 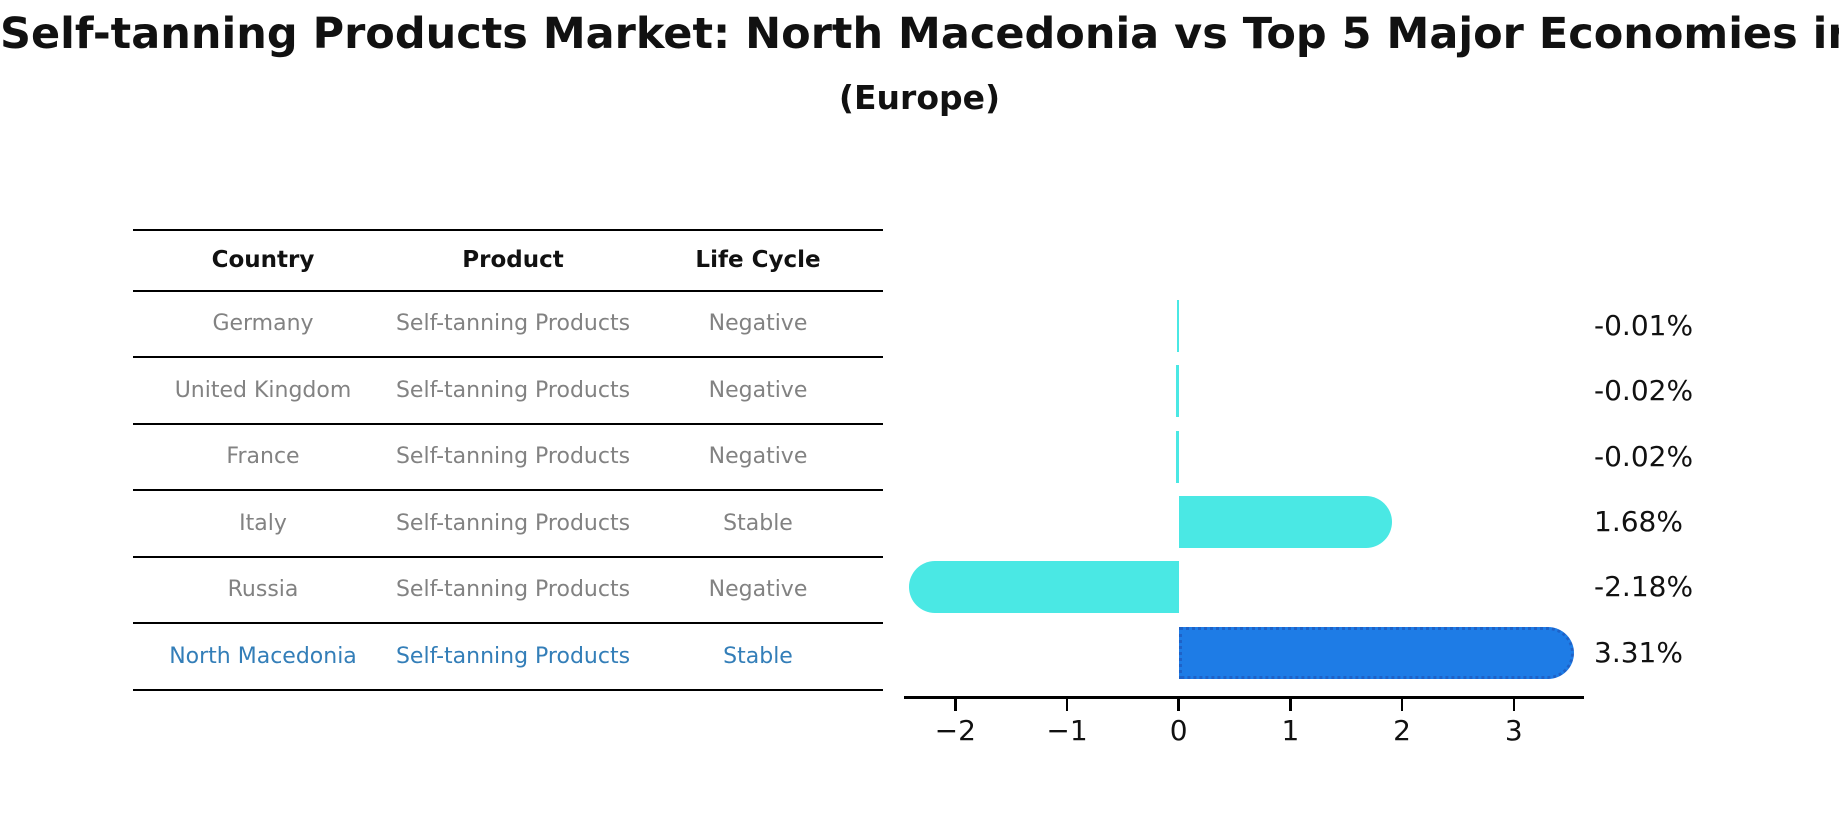 I want to click on table-row-italy: Italy Self-tanning Products Stable, so click(x=508, y=524).